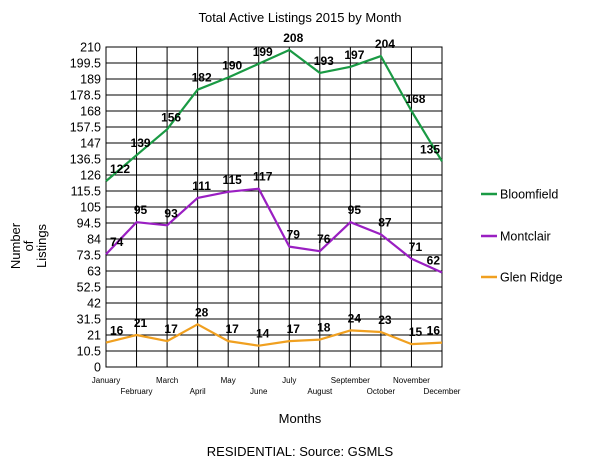 Image resolution: width=600 pixels, height=463 pixels. I want to click on data-label: 23, so click(385, 320).